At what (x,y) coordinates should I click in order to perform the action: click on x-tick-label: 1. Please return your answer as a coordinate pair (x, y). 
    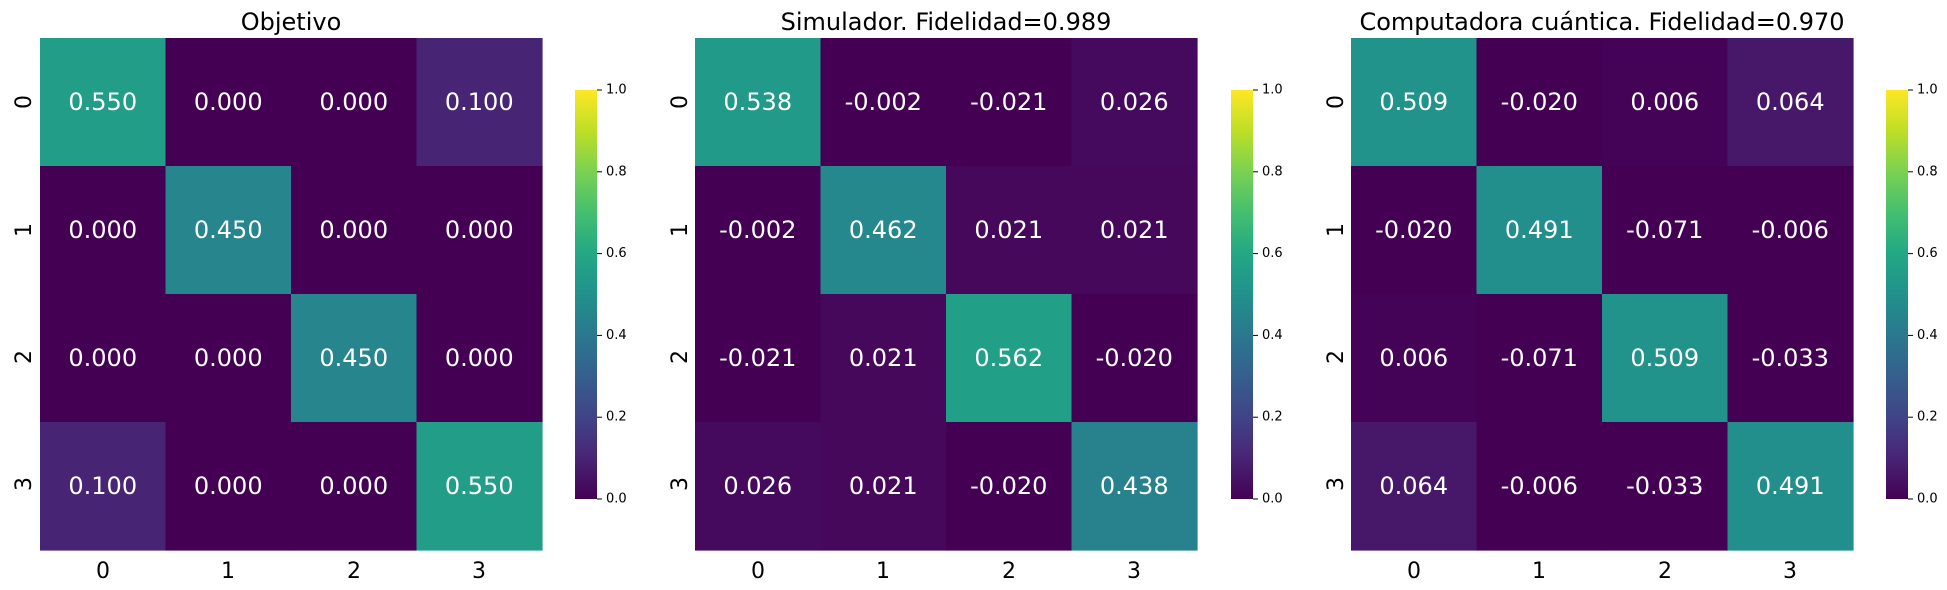
    Looking at the image, I should click on (883, 571).